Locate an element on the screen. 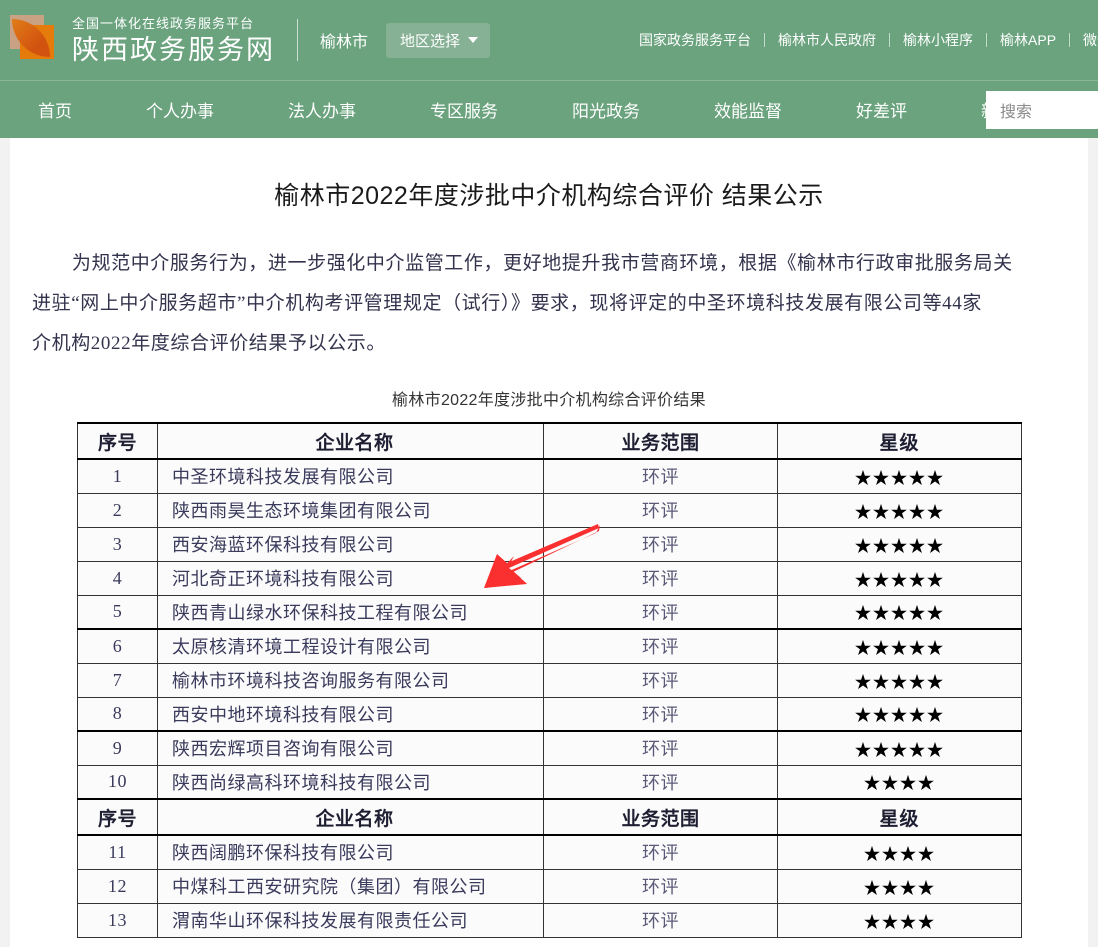  cell-index: 10 is located at coordinates (117, 782).